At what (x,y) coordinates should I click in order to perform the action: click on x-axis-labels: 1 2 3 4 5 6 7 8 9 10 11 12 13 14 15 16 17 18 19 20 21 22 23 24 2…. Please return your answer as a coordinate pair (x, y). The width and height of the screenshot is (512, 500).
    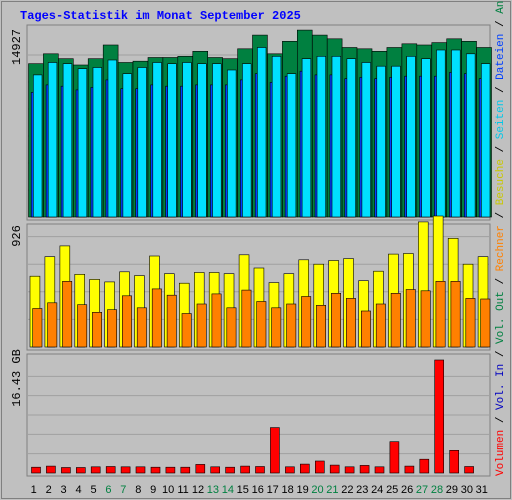
    Looking at the image, I should click on (259, 490).